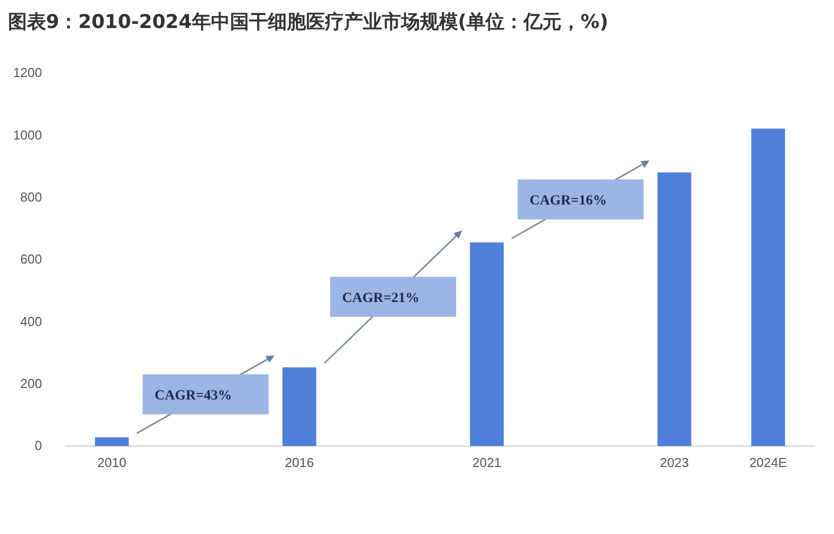  I want to click on y-tick-label: 200, so click(31, 383).